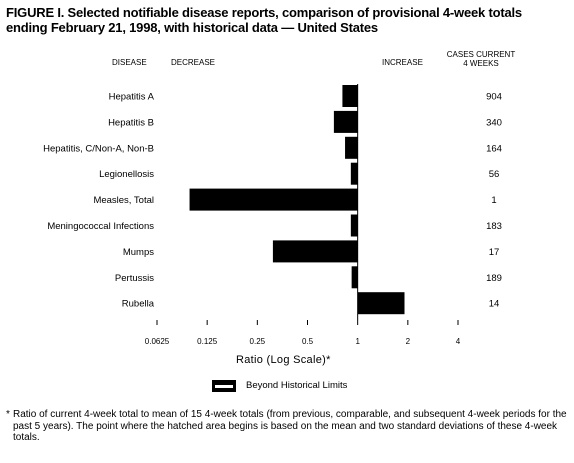 Image resolution: width=574 pixels, height=463 pixels. Describe the element at coordinates (458, 341) in the screenshot. I see `x-tick-label: 4` at that location.